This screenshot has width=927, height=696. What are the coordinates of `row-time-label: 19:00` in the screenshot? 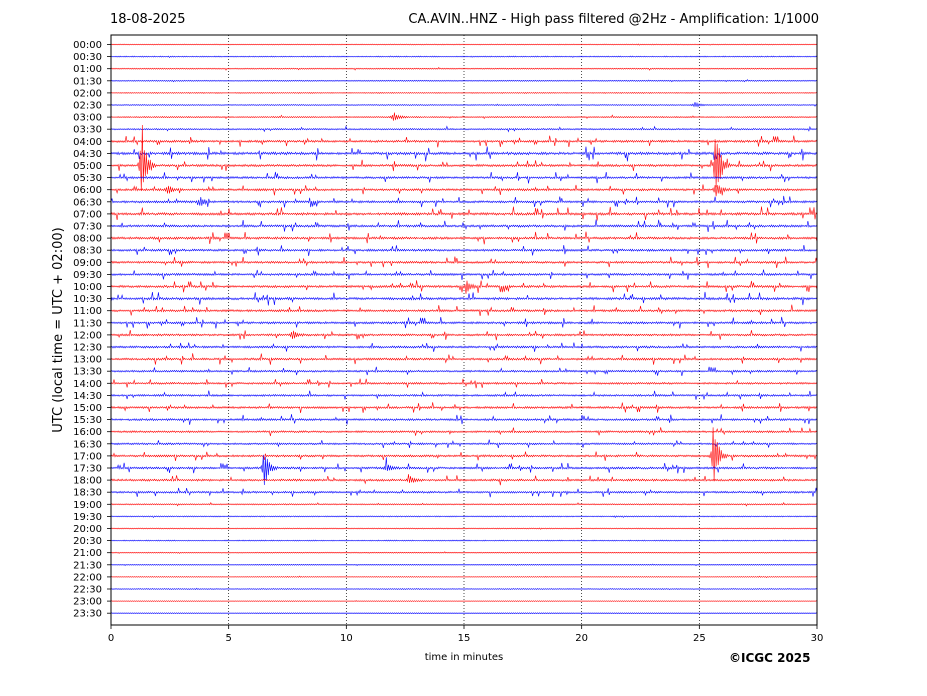 It's located at (87, 505).